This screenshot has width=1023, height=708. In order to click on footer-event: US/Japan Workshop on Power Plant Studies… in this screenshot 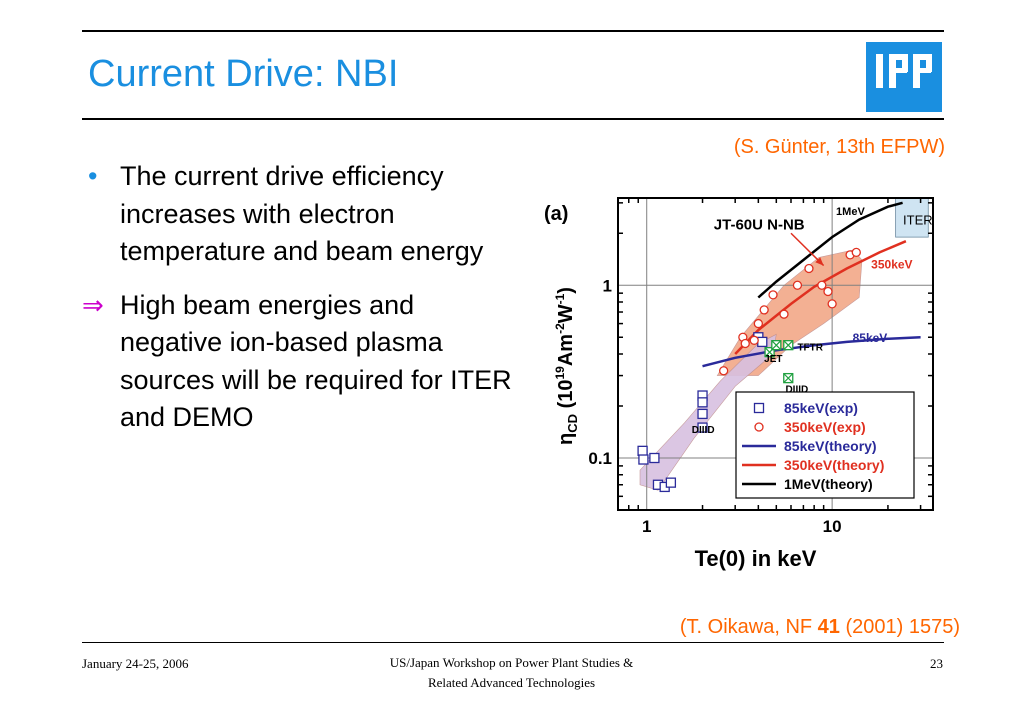, I will do `click(511, 673)`.